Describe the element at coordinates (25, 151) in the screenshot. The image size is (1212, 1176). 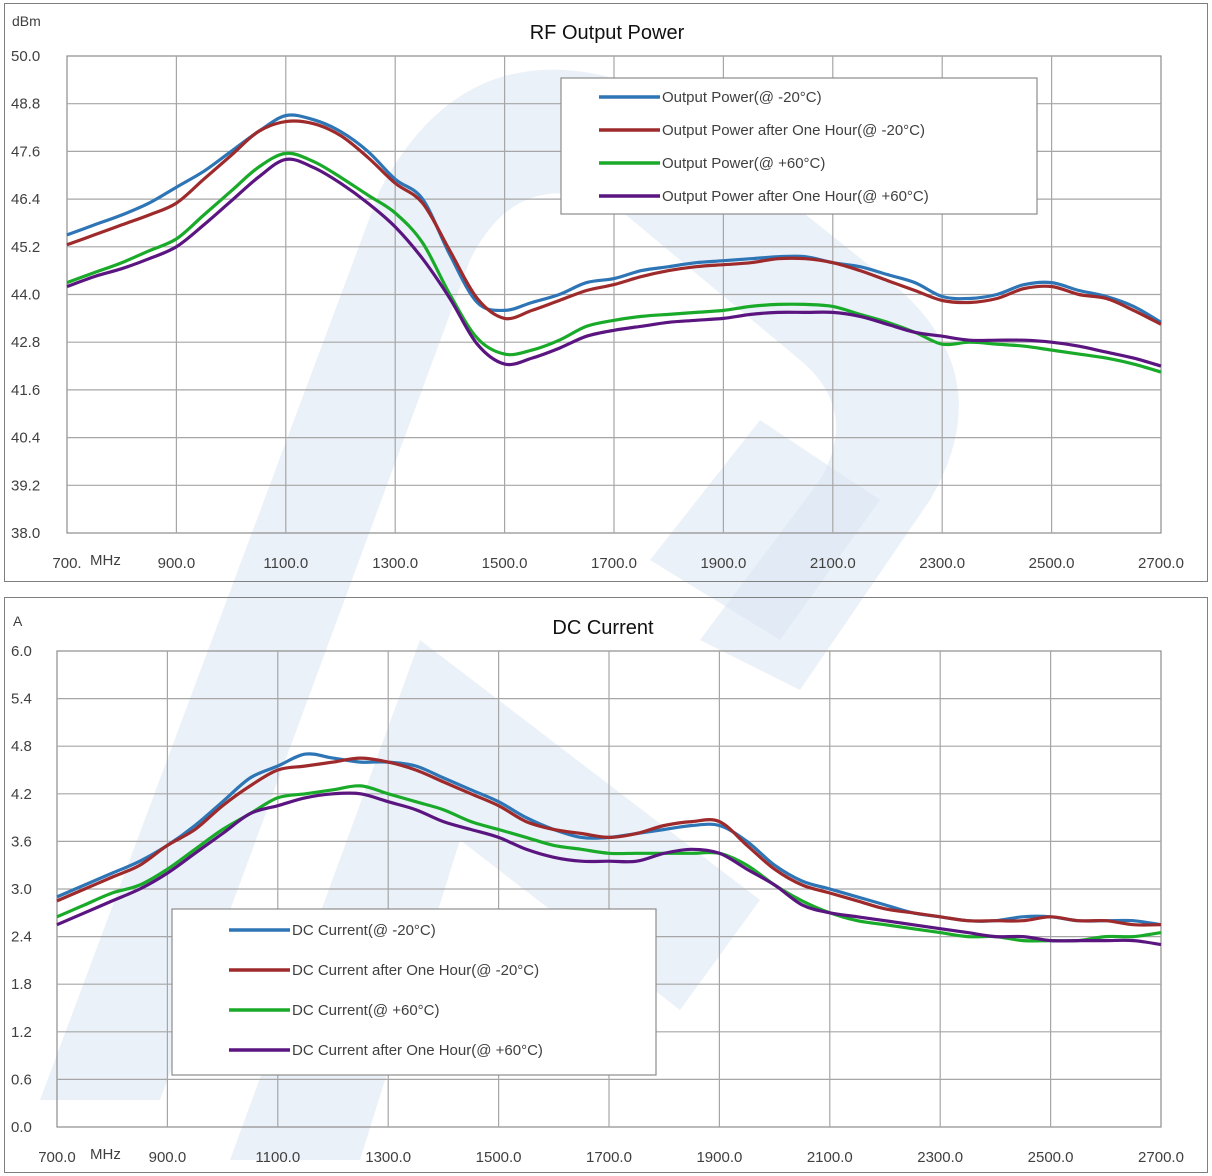
I see `y-tick-label: 47.6` at that location.